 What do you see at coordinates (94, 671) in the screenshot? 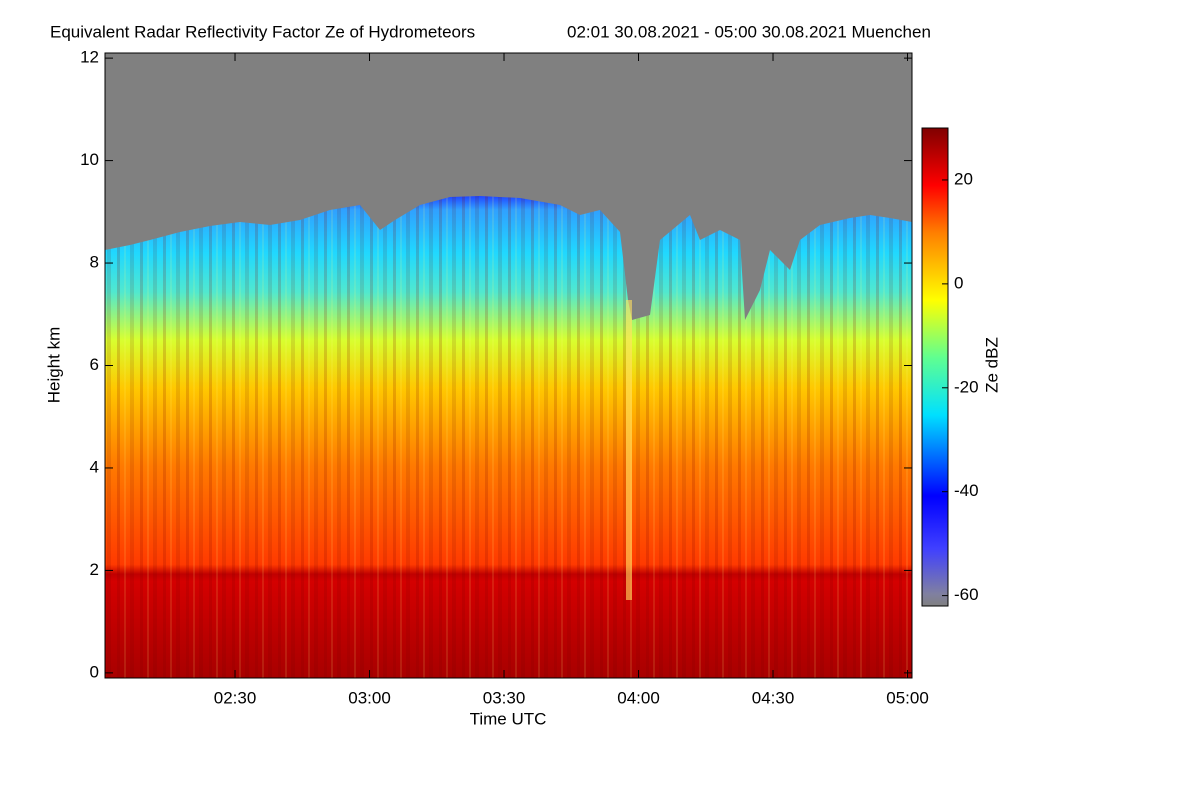
I see `y-tick-label: 0` at bounding box center [94, 671].